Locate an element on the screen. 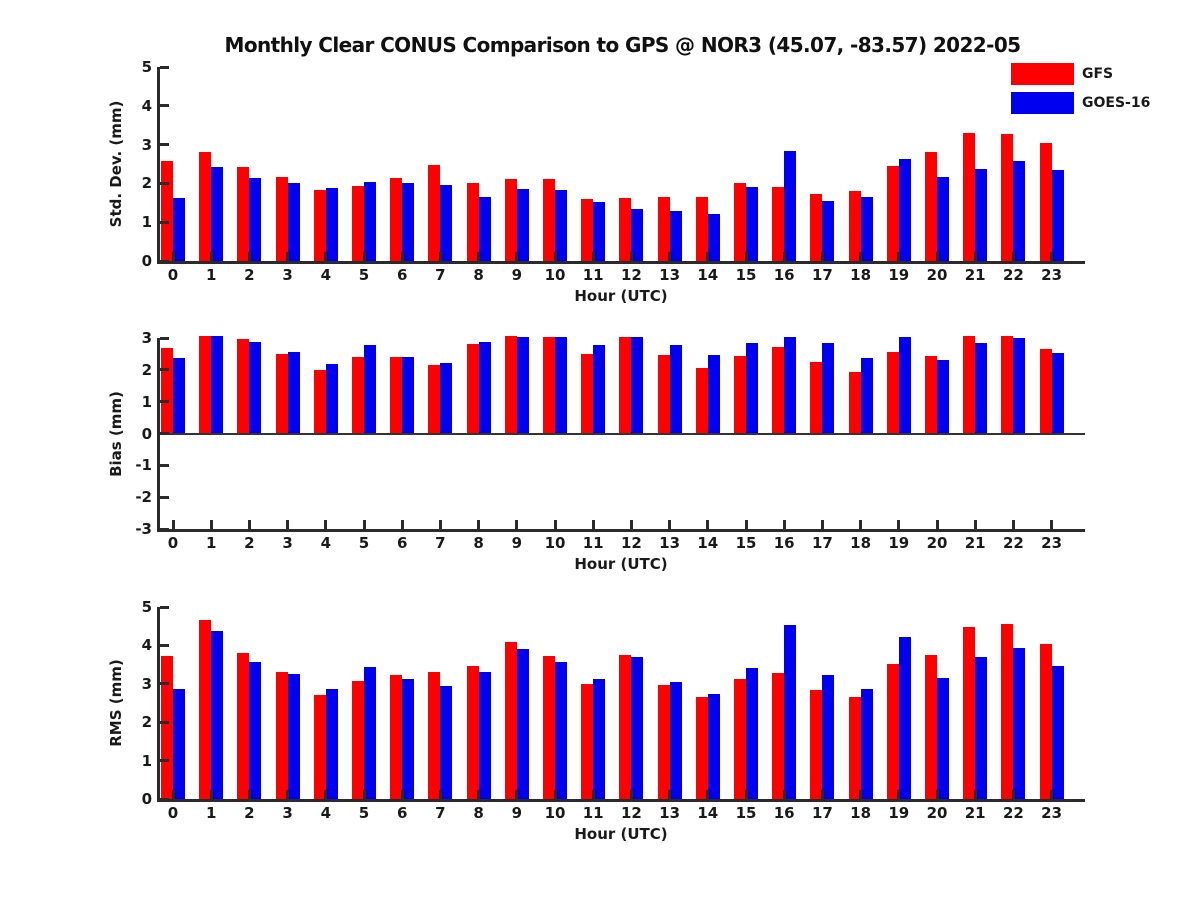  bar-gfs-h22 is located at coordinates (1007, 385).